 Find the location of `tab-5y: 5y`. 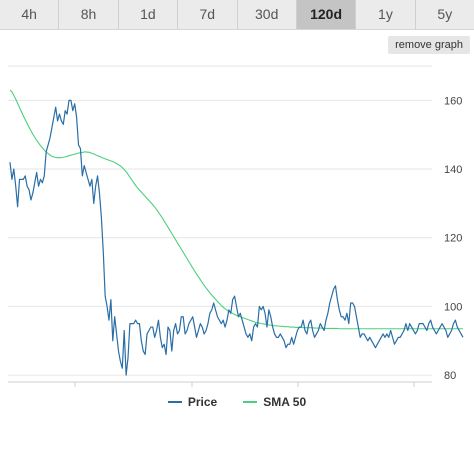

tab-5y: 5y is located at coordinates (445, 14).